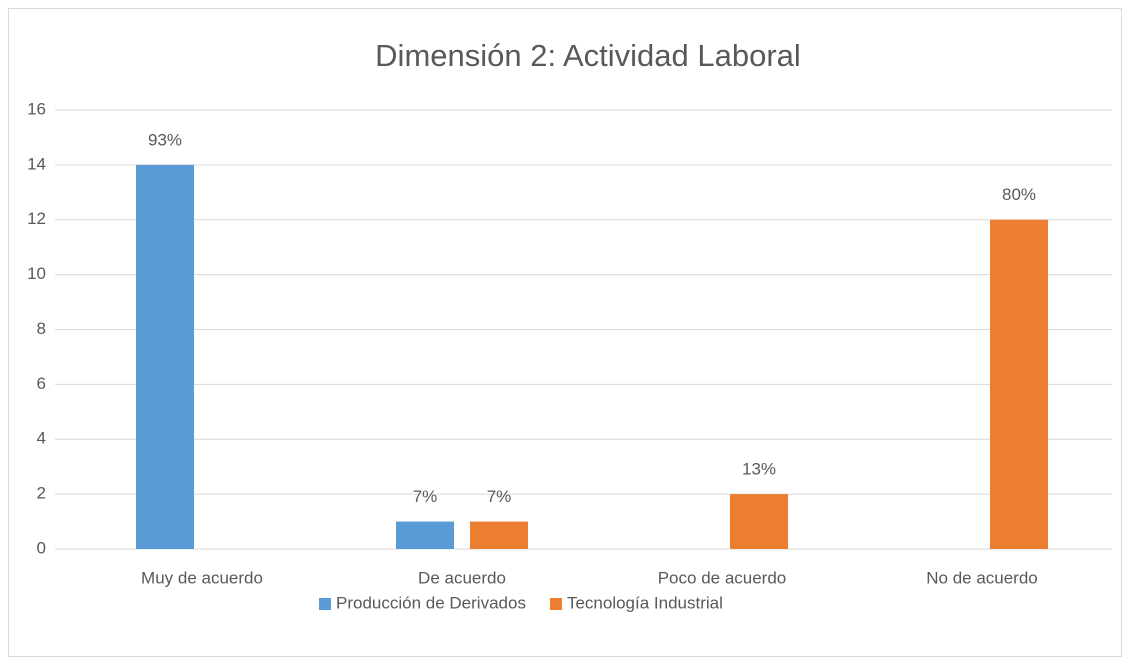 Image resolution: width=1131 pixels, height=665 pixels. What do you see at coordinates (1019, 194) in the screenshot?
I see `data-label: 80%` at bounding box center [1019, 194].